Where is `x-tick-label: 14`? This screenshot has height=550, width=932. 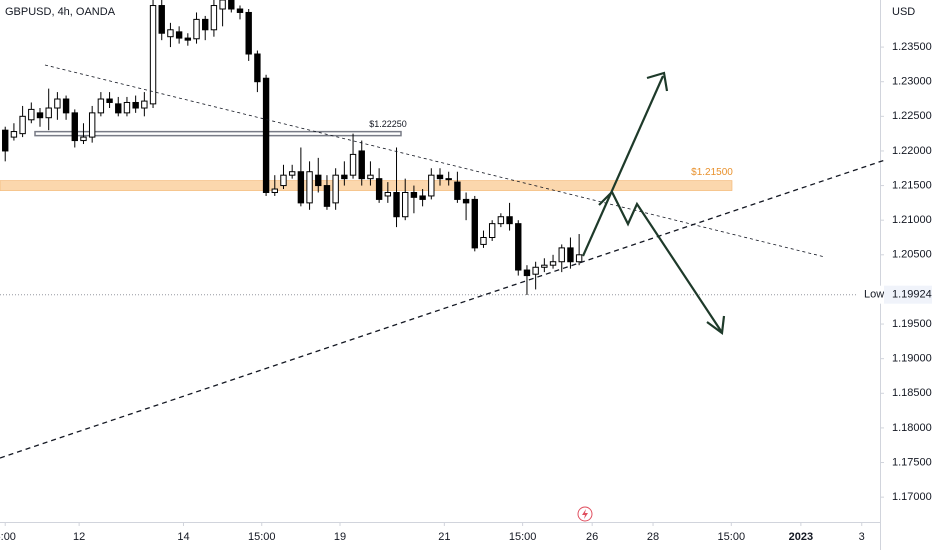
x-tick-label: 14 is located at coordinates (183, 537).